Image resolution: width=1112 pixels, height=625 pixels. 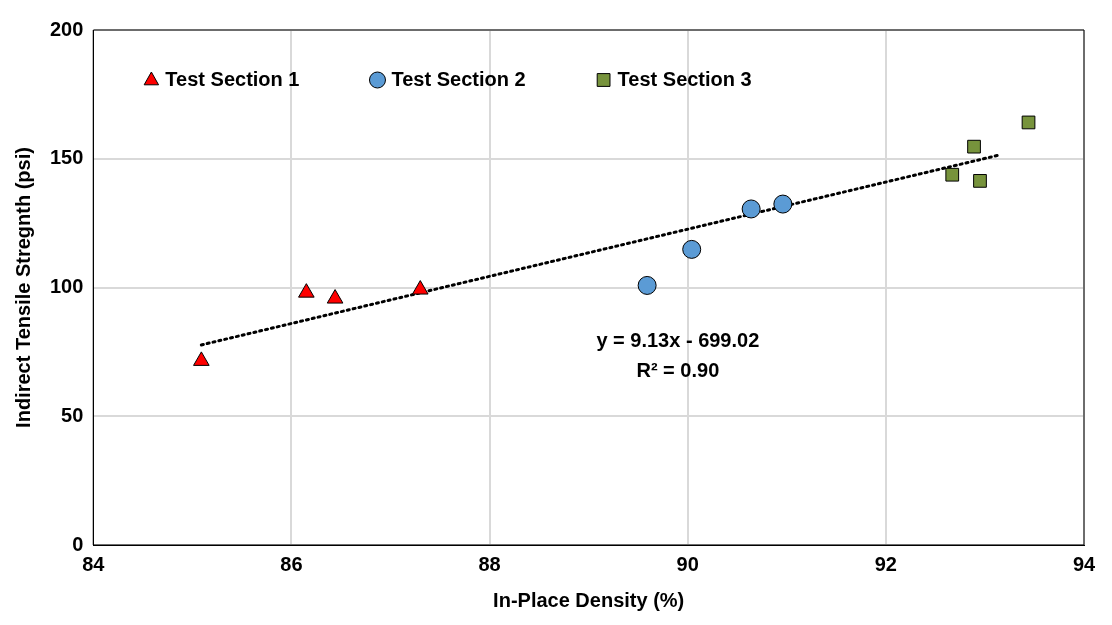 What do you see at coordinates (1084, 563) in the screenshot?
I see `x-tick-label: 94` at bounding box center [1084, 563].